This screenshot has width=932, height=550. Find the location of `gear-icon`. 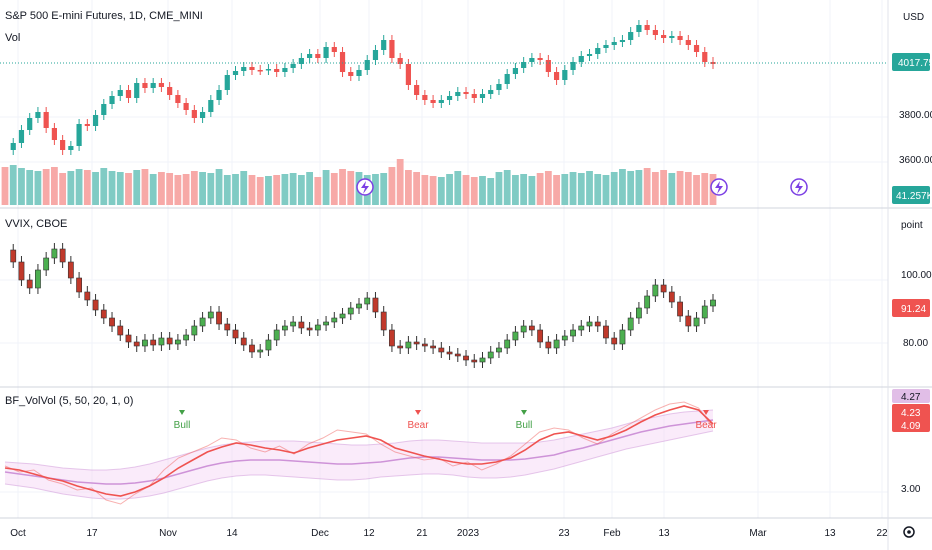

gear-icon is located at coordinates (909, 532).